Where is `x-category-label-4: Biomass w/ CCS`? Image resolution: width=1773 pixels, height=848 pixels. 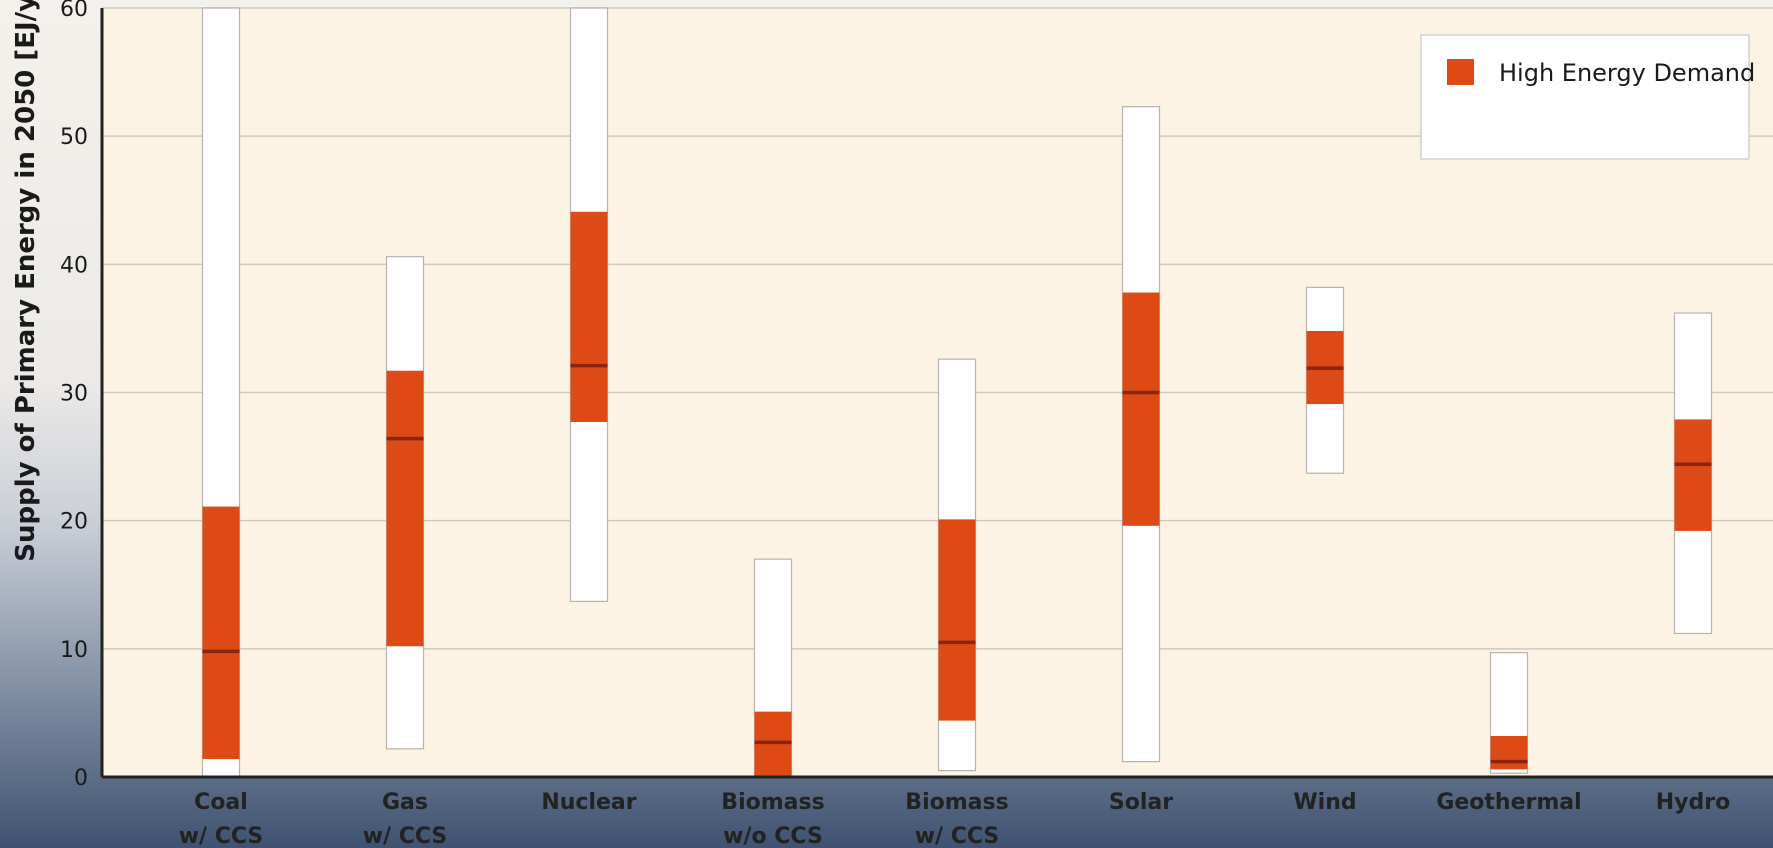
x-category-label-4: Biomass w/ CCS is located at coordinates (956, 819).